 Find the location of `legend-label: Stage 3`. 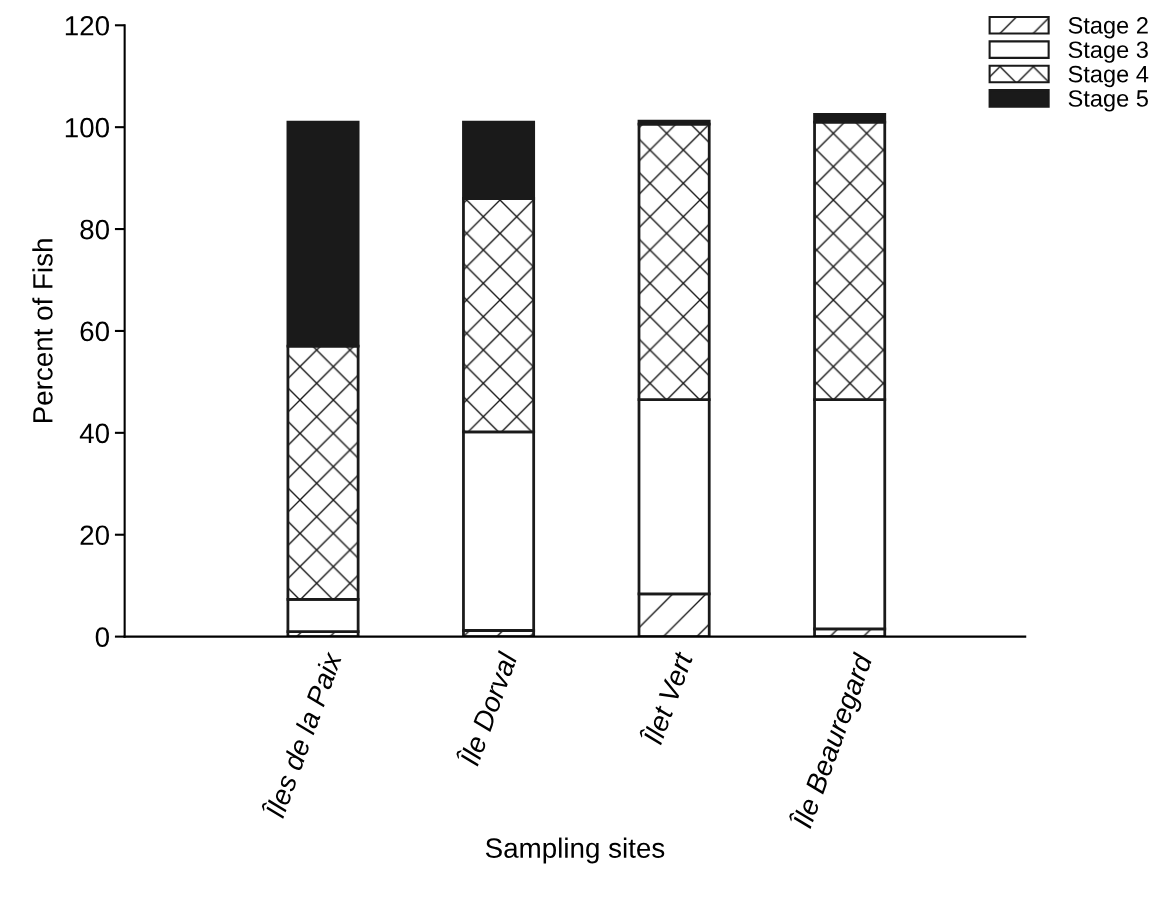

legend-label: Stage 3 is located at coordinates (1108, 52).